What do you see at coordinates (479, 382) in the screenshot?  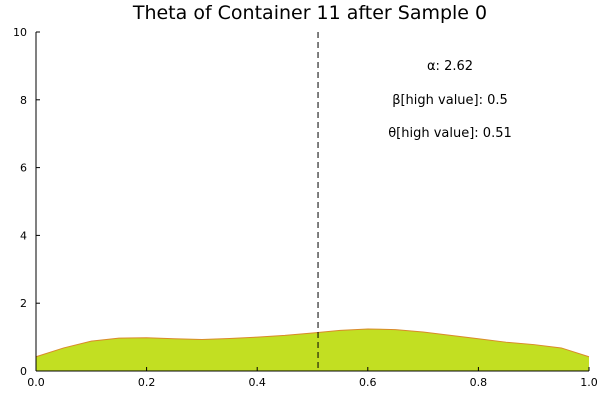 I see `x-tick-label: 0.8` at bounding box center [479, 382].